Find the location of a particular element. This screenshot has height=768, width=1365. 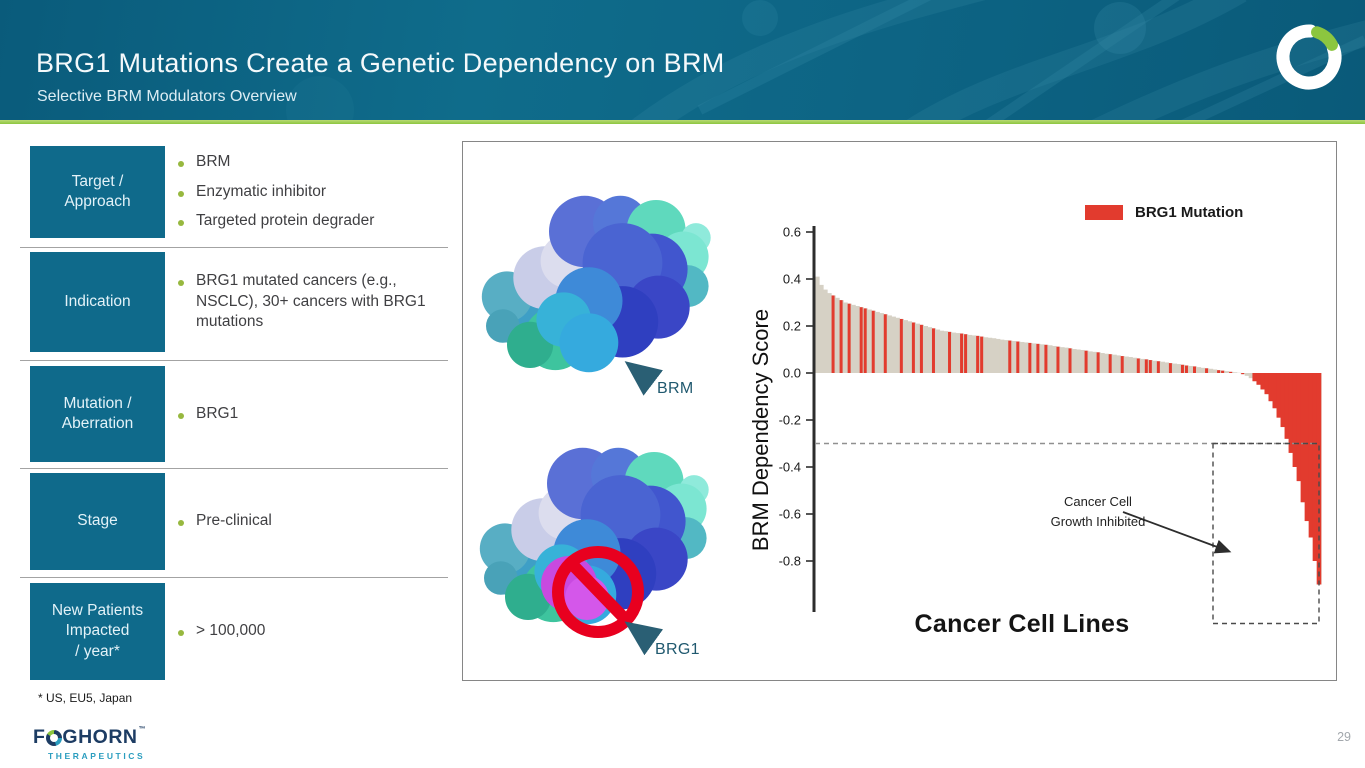

bullet-item: Enzymatic inhibitor is located at coordinates (310, 192).